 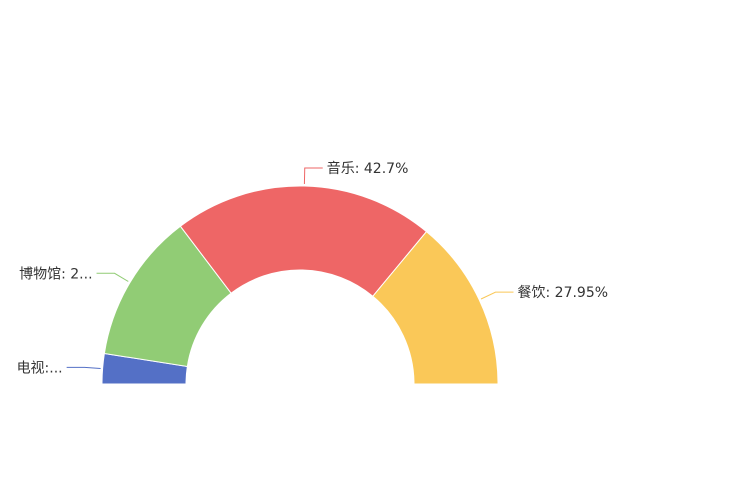 I want to click on slice-label-2: 音乐: 42.7%, so click(x=368, y=168).